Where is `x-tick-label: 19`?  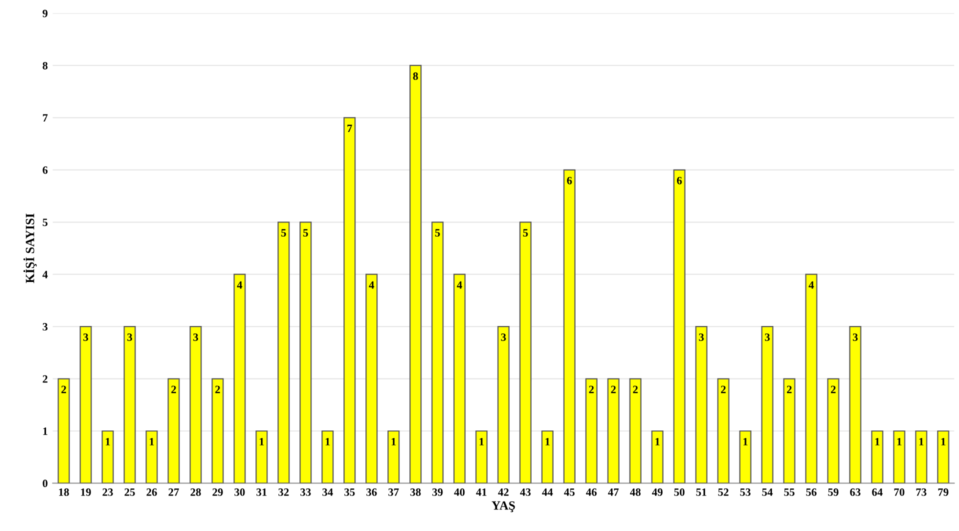
x-tick-label: 19 is located at coordinates (86, 492).